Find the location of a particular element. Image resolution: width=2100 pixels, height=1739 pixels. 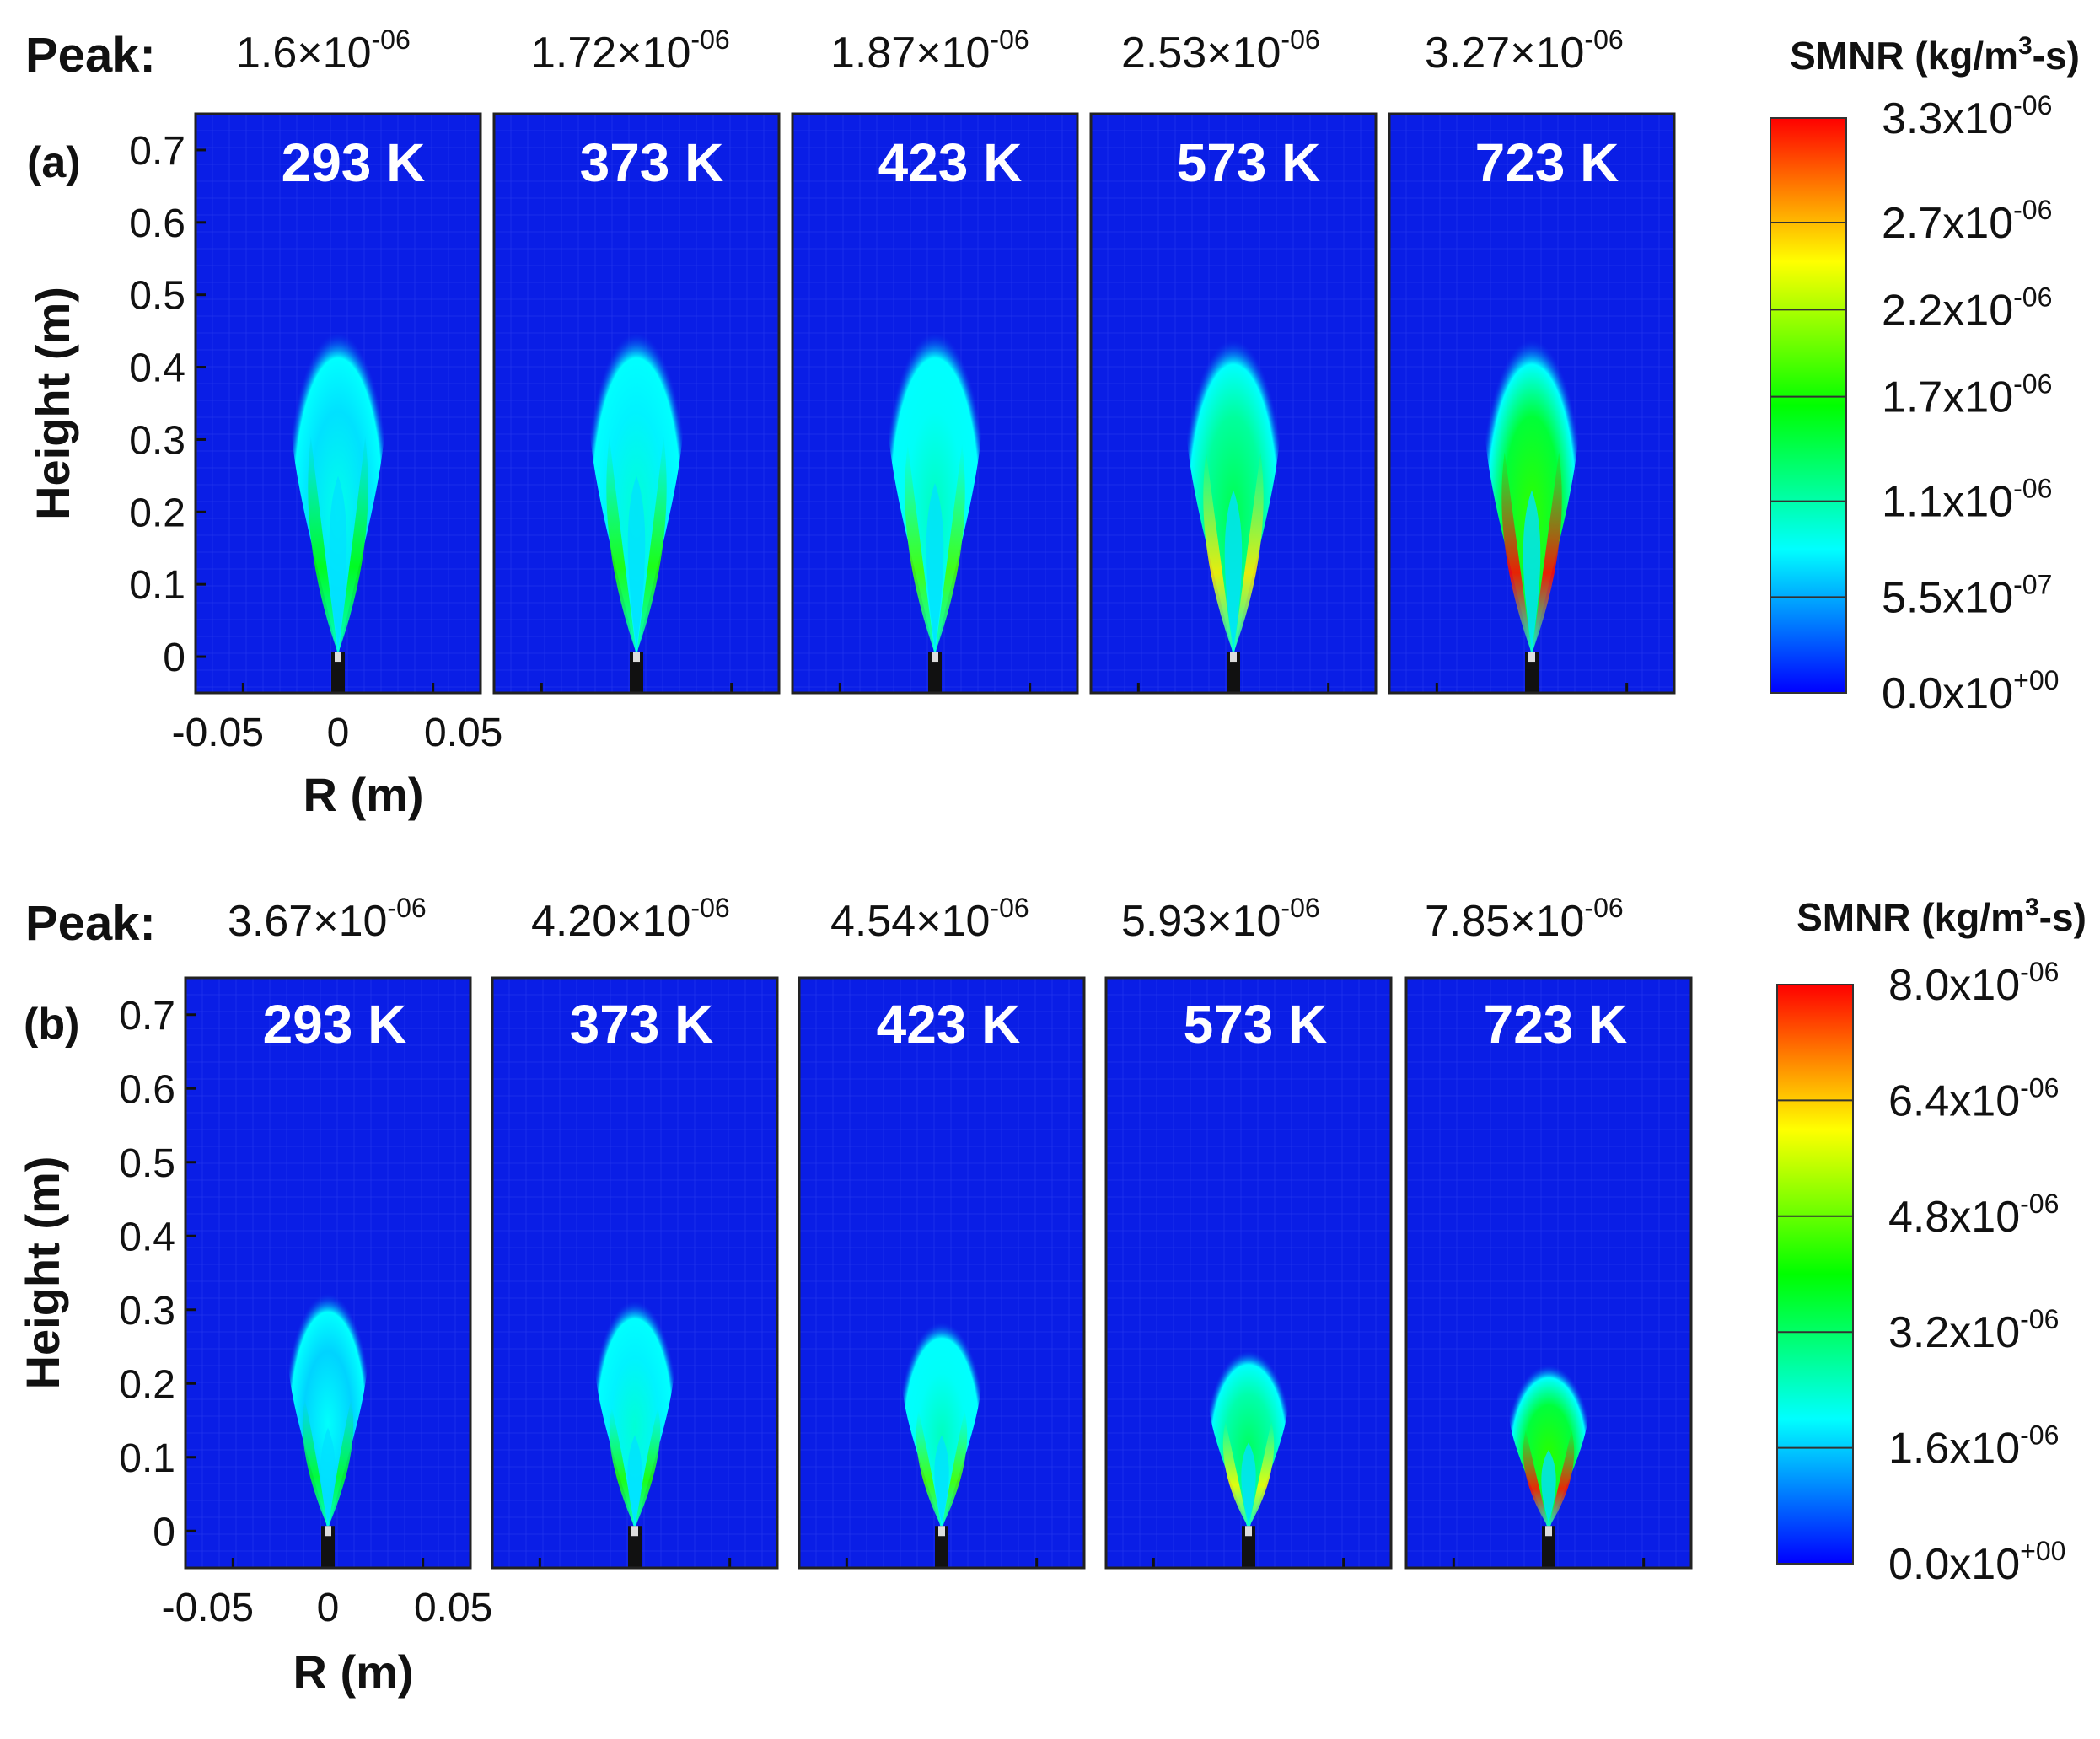

contour-panel: 373 K 4.20×10-06 is located at coordinates (635, 1231).